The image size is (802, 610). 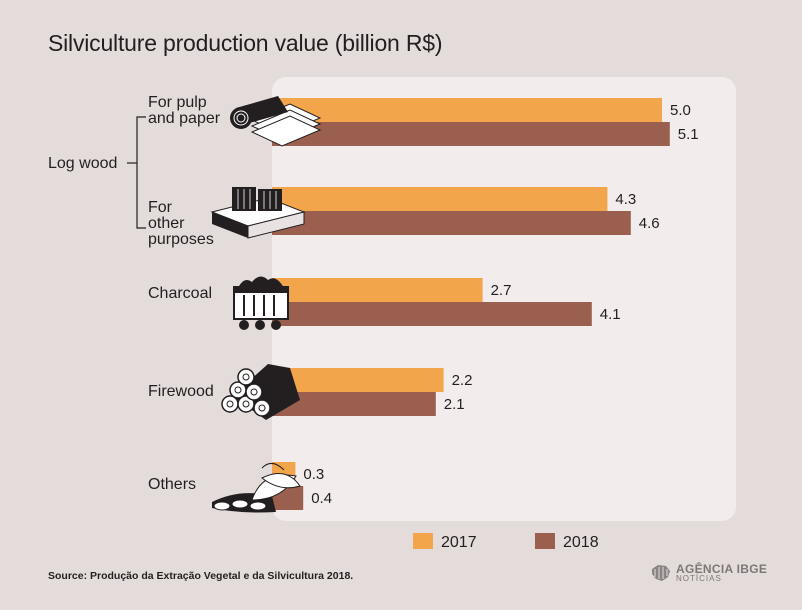 What do you see at coordinates (258, 213) in the screenshot?
I see `pallet-icon` at bounding box center [258, 213].